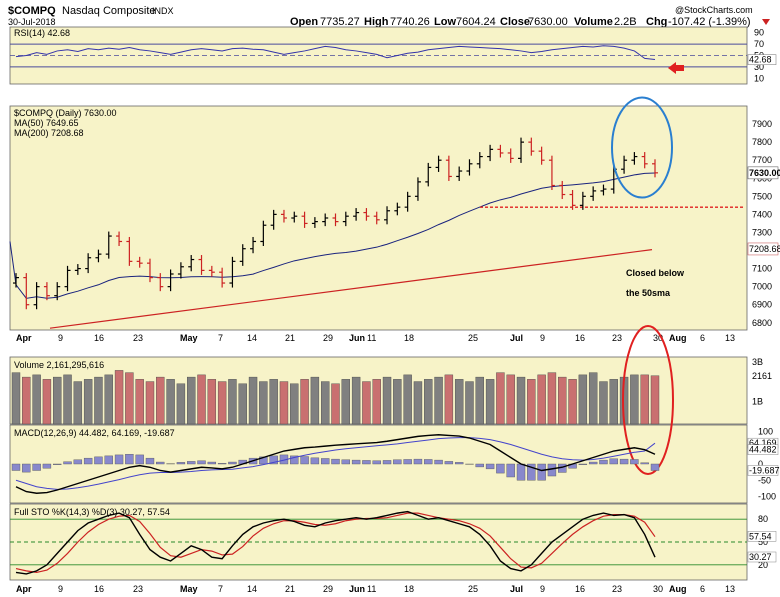 This screenshot has height=597, width=780. What do you see at coordinates (328, 589) in the screenshot?
I see `sto-xtick-8: 29` at bounding box center [328, 589].